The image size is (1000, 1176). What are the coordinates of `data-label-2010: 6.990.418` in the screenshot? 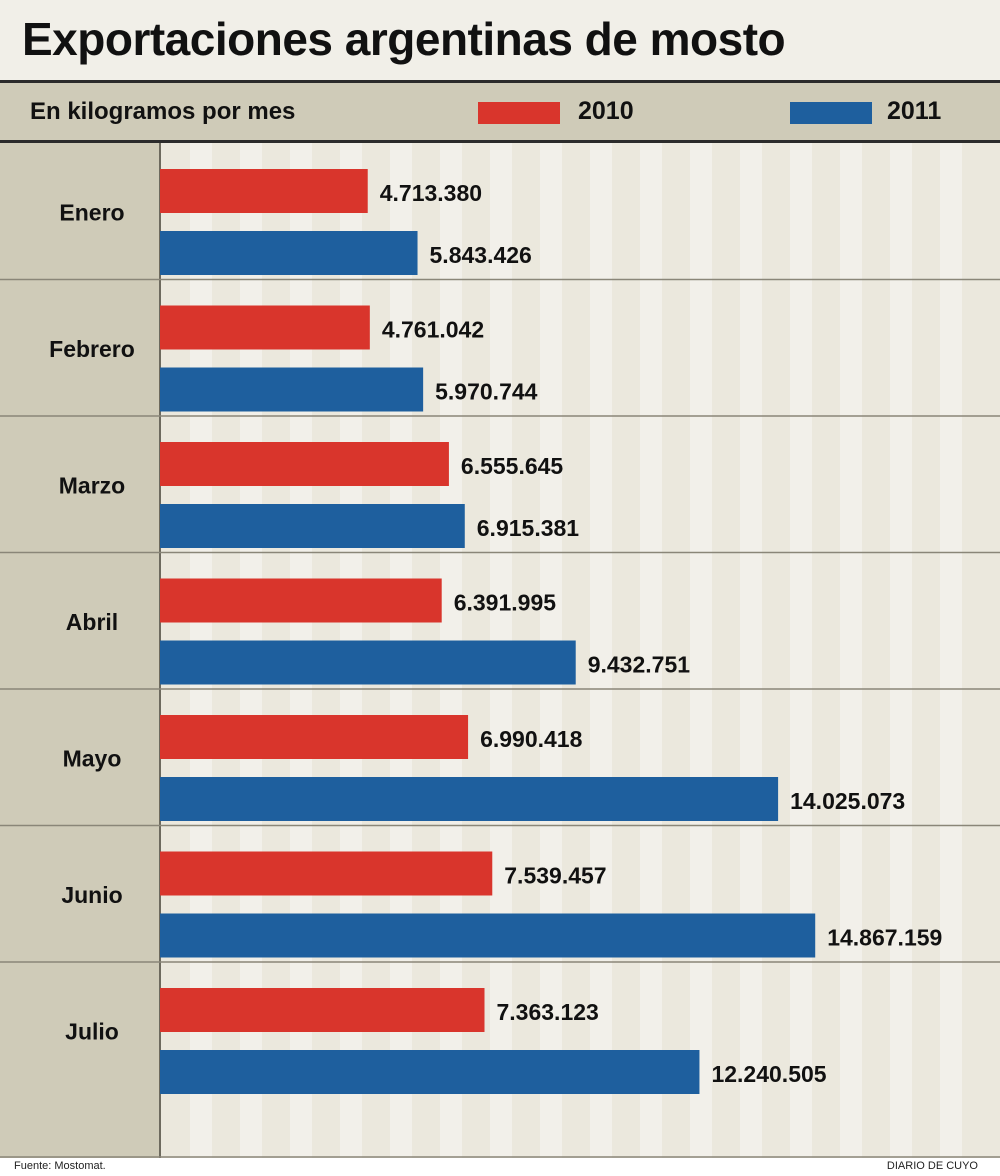 It's located at (531, 739).